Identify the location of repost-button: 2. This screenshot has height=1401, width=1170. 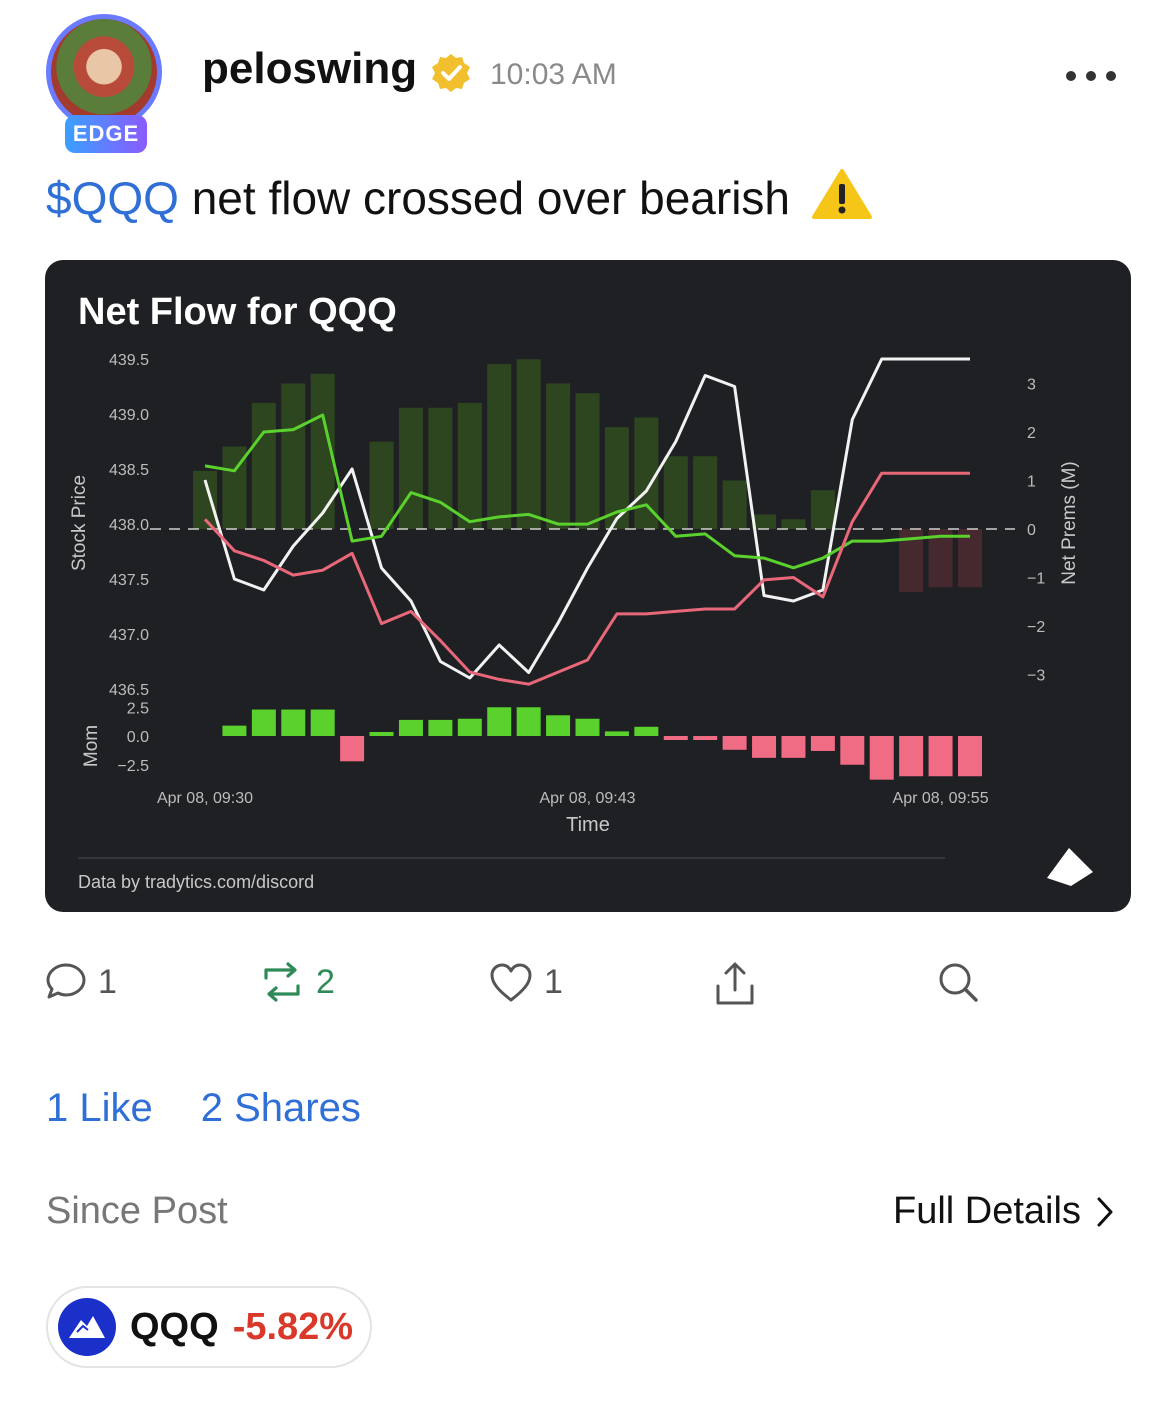
(296, 982).